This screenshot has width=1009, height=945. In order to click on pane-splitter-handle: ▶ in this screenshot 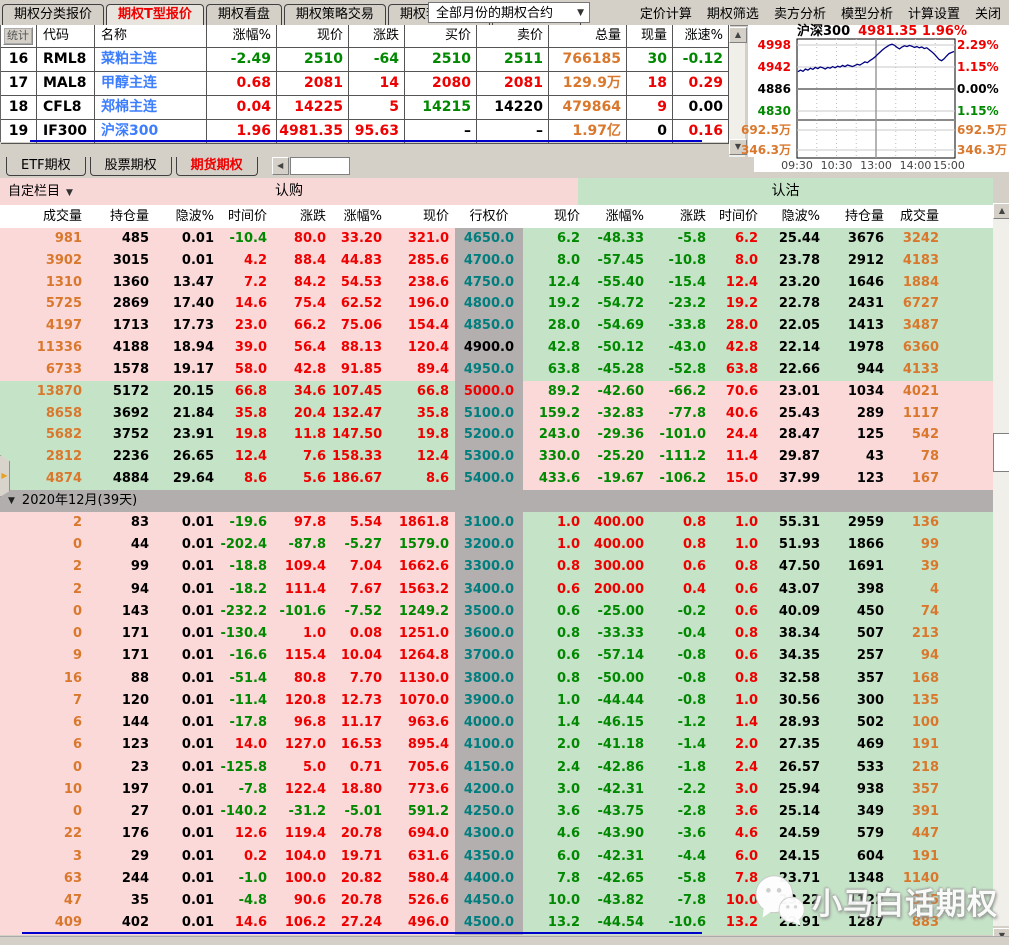, I will do `click(5, 476)`.